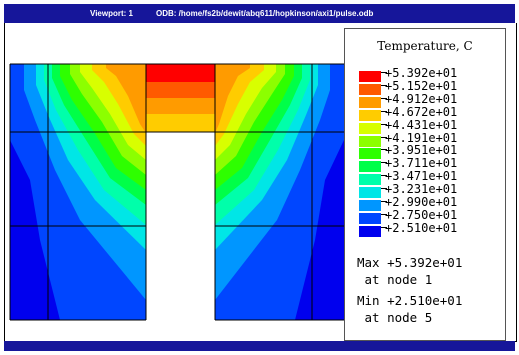 Image resolution: width=519 pixels, height=355 pixels. I want to click on legend-max-node: at node 1, so click(395, 279).